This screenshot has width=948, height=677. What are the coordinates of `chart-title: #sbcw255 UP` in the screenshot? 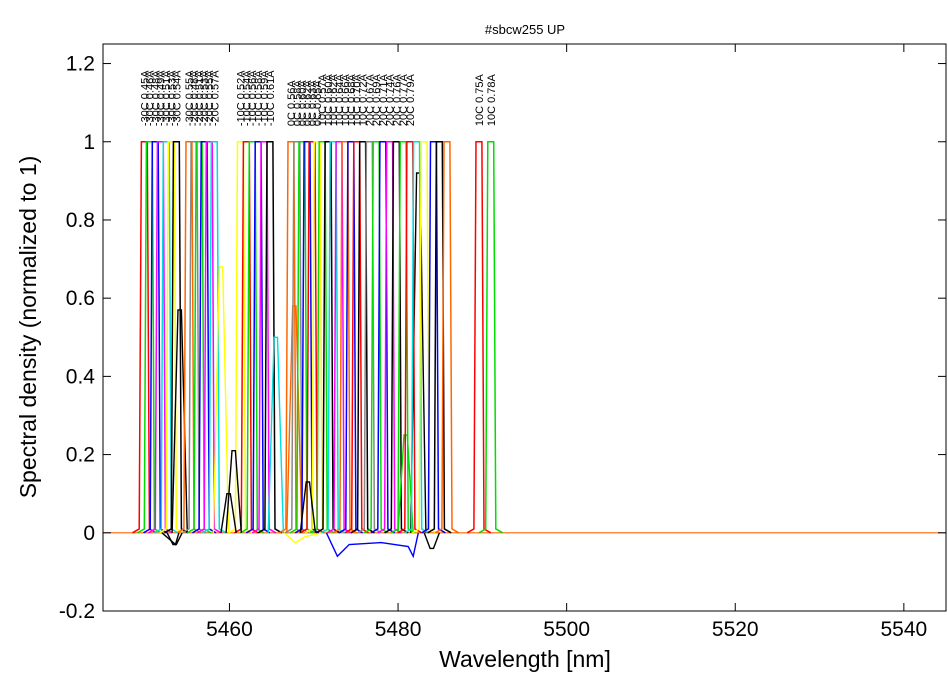 It's located at (525, 29).